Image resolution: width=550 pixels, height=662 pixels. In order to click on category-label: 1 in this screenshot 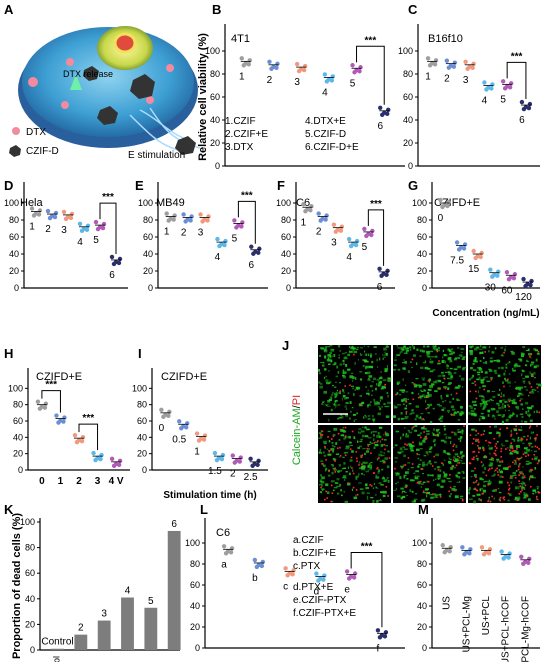, I will do `click(428, 76)`.